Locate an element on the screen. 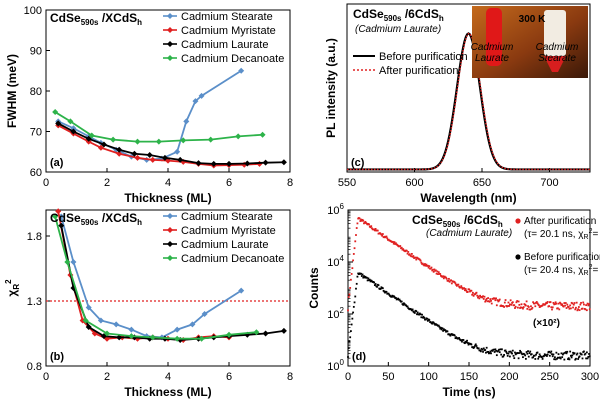 The height and width of the screenshot is (402, 600). x-tick-label: 4 is located at coordinates (168, 377).